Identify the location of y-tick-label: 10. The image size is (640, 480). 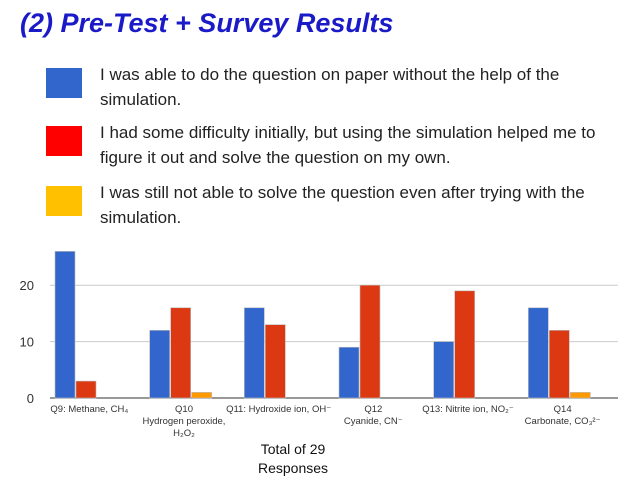
(27, 342).